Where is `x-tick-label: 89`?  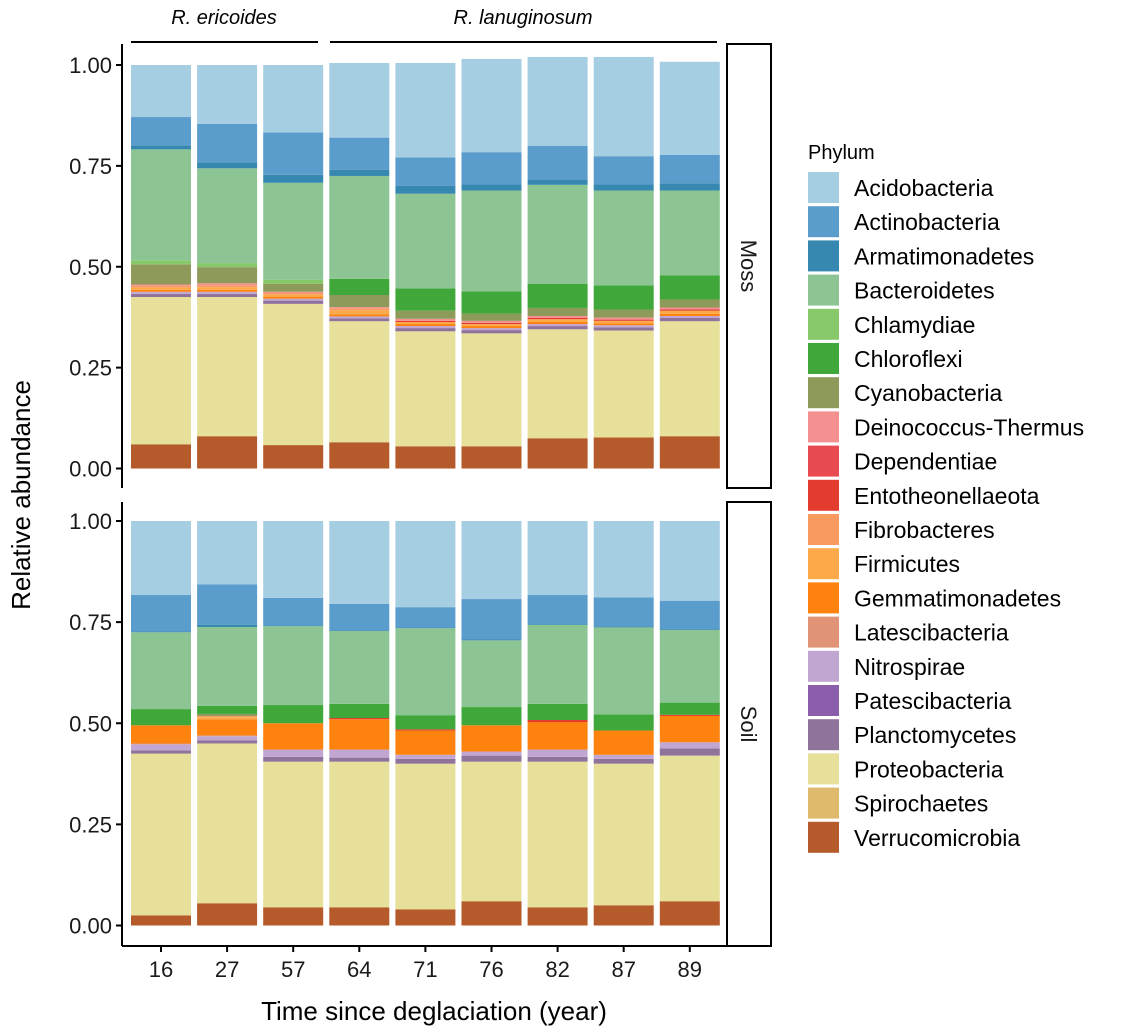 x-tick-label: 89 is located at coordinates (690, 969).